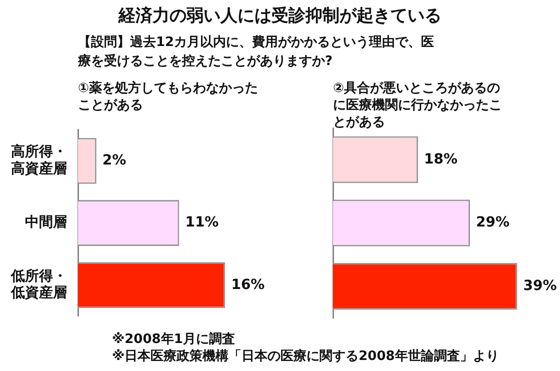  I want to click on data-label: 39%, so click(540, 286).